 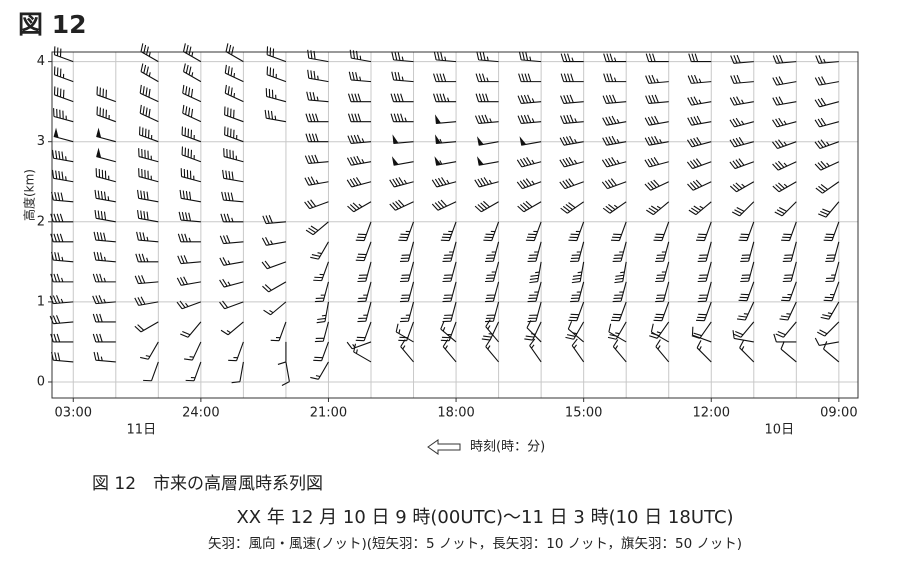 I want to click on date-label: 10日, so click(x=780, y=430).